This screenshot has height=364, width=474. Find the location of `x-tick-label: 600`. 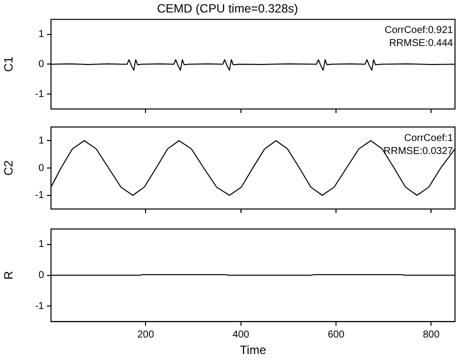

x-tick-label: 600 is located at coordinates (336, 334).